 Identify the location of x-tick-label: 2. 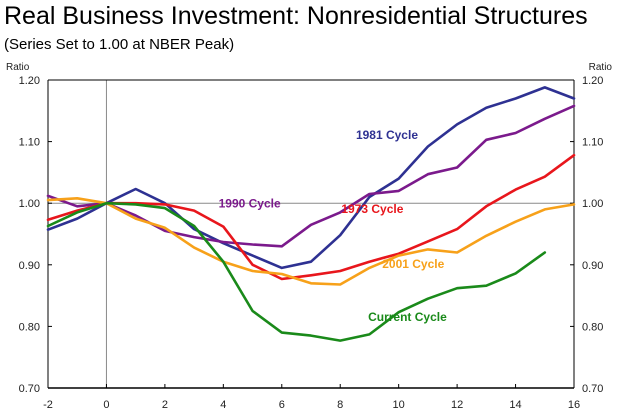
(165, 405).